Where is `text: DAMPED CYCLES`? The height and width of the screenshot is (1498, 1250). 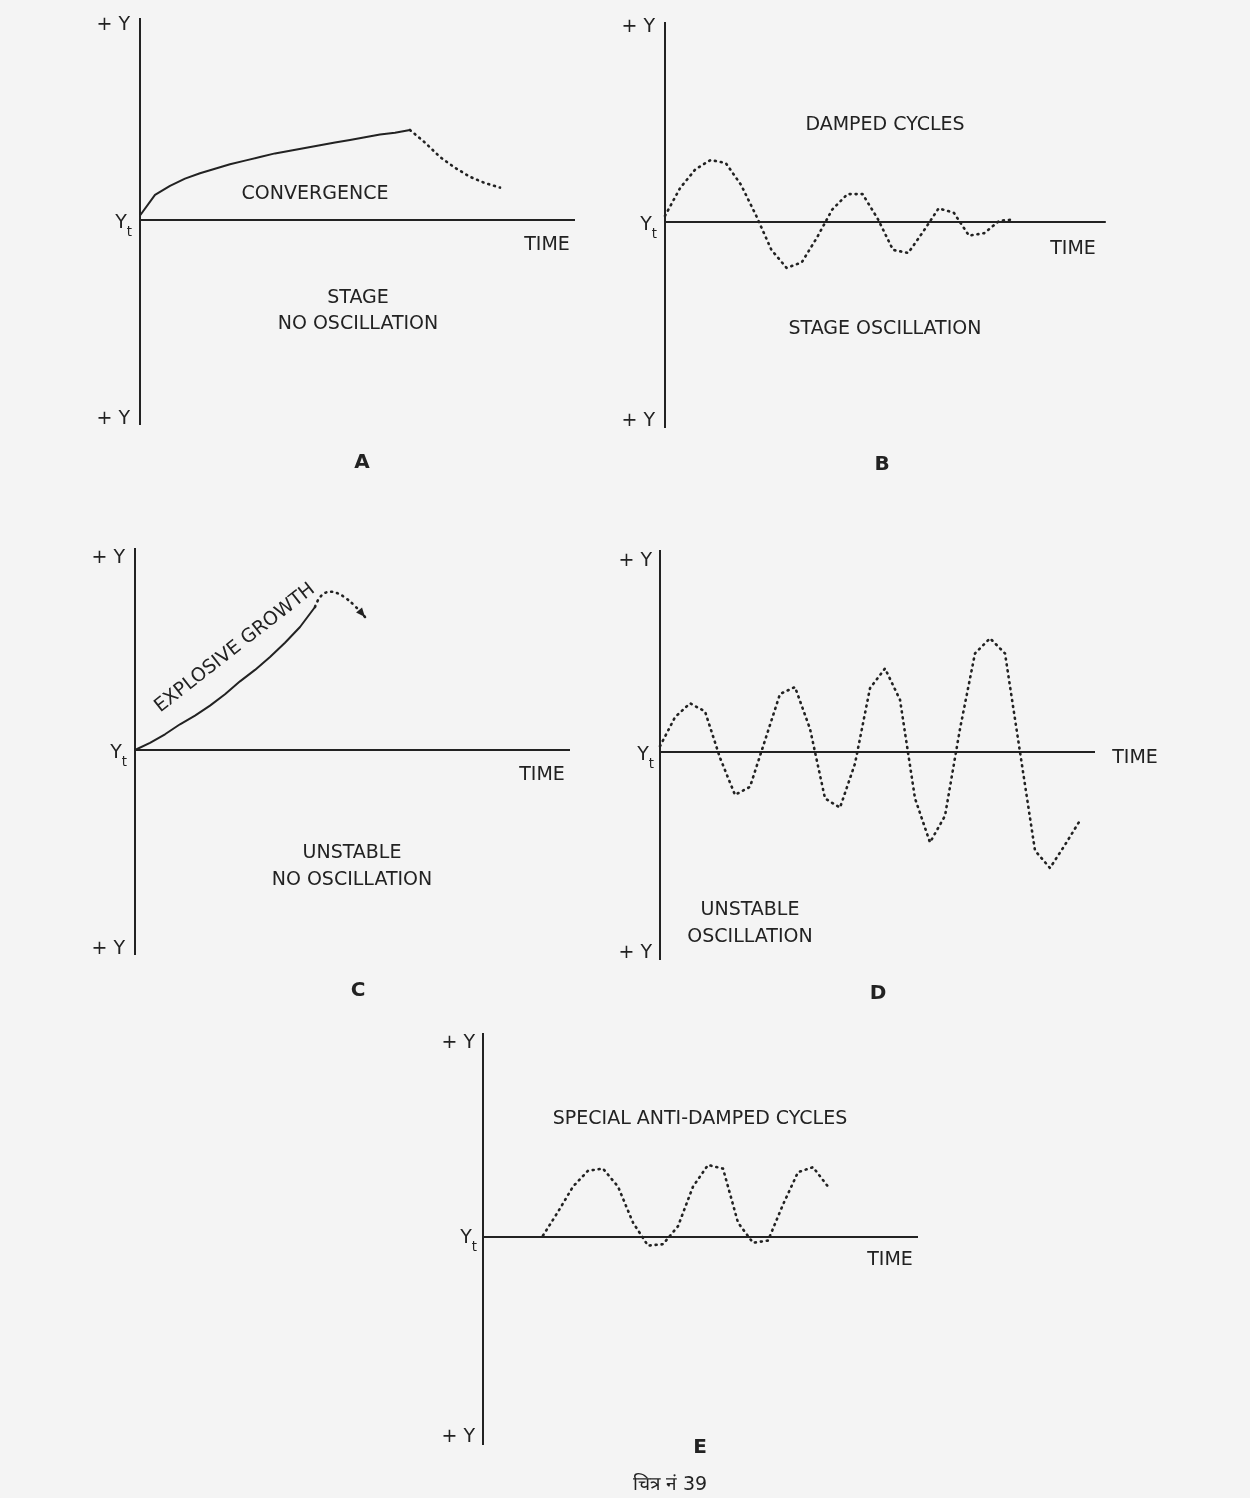
text: DAMPED CYCLES is located at coordinates (885, 123).